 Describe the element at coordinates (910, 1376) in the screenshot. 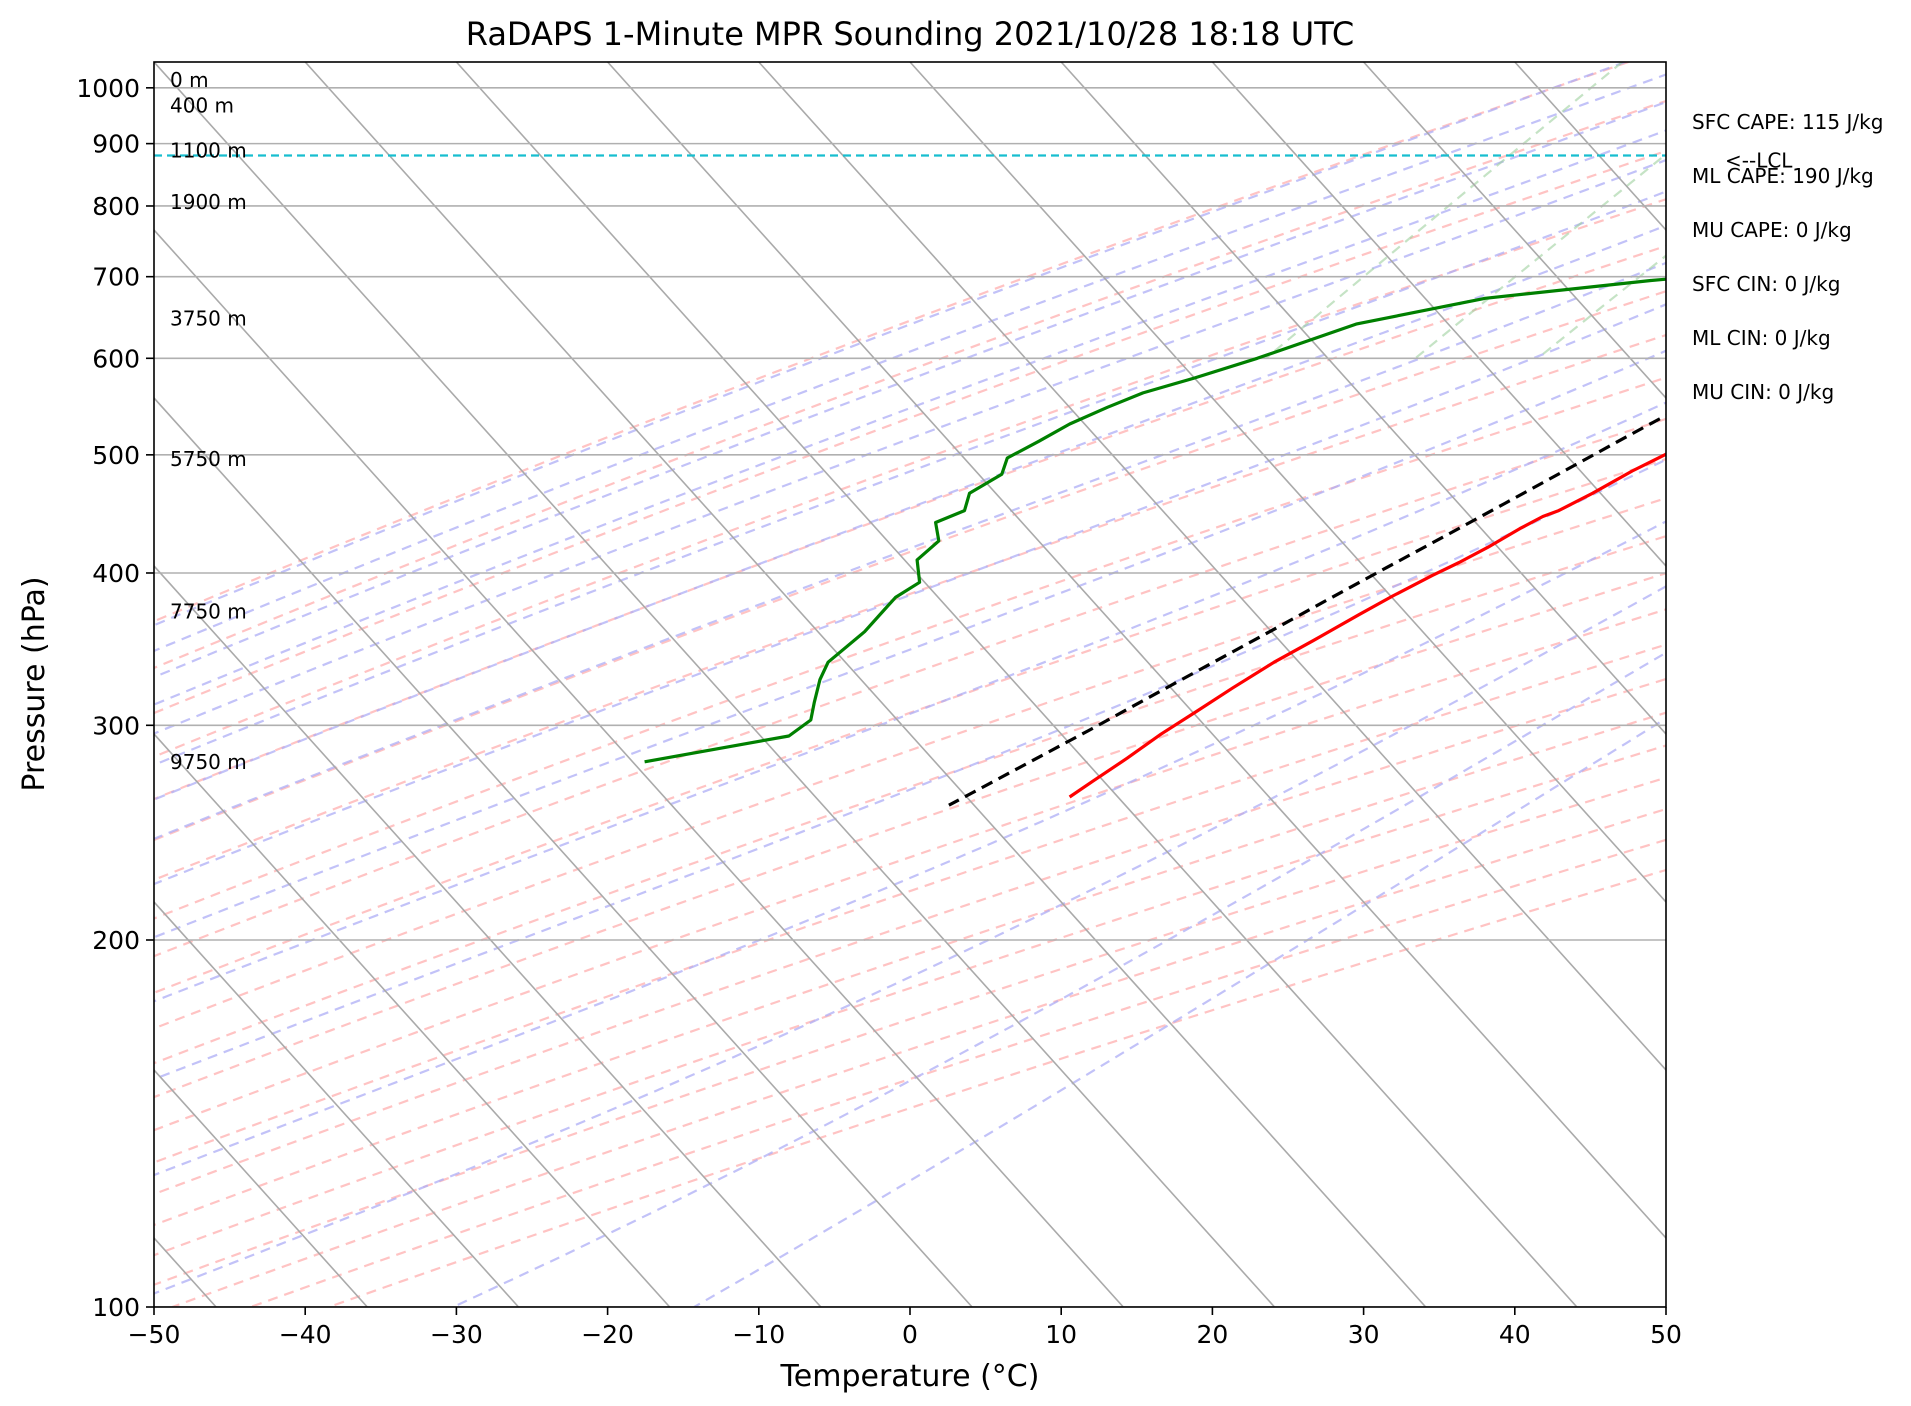

I see `x-axis-label: Temperature (°C)` at that location.